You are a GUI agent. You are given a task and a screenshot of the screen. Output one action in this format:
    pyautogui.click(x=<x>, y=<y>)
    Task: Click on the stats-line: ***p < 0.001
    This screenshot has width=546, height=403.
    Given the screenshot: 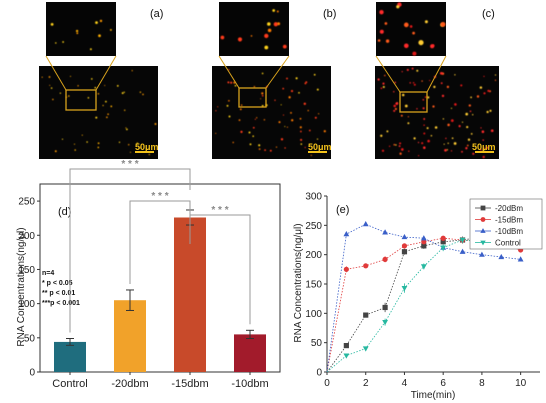 What is the action you would take?
    pyautogui.click(x=61, y=303)
    